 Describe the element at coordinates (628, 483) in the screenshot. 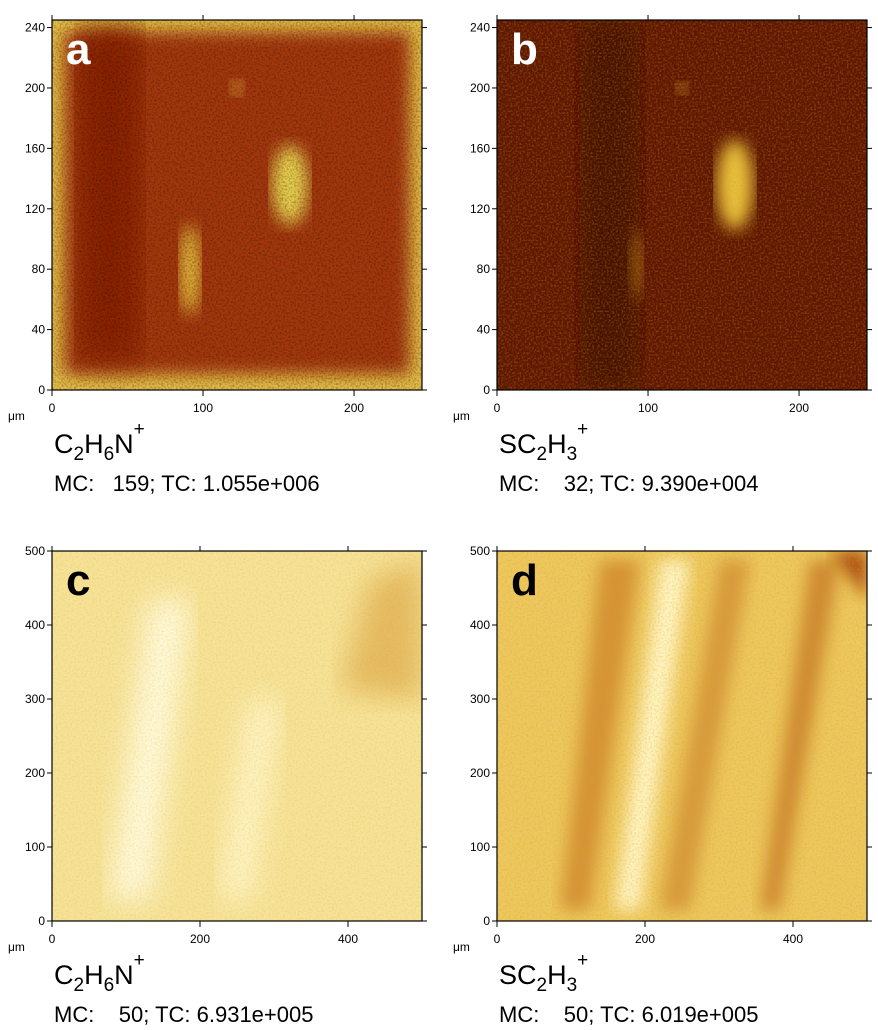

I see `ion-stats: MC: 32; TC: 9.390e+004` at that location.